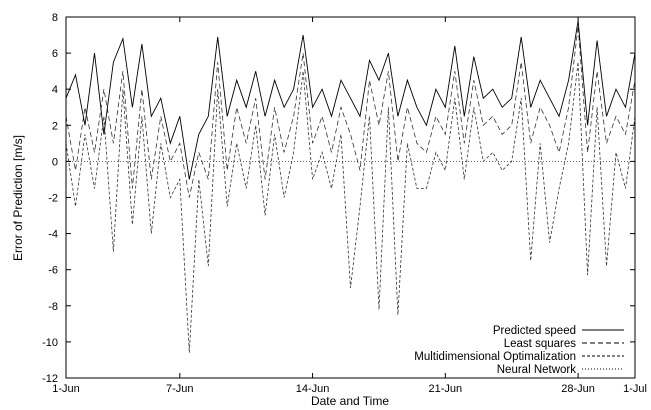  Describe the element at coordinates (53, 199) in the screenshot. I see `y-tick-label: -2` at that location.